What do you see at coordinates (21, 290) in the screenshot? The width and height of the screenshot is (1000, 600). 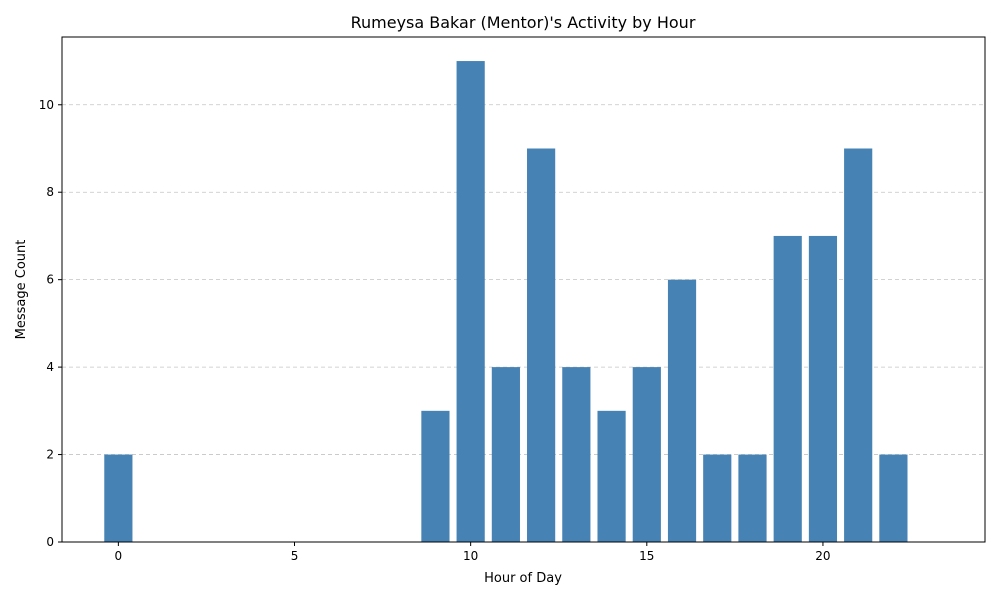 I see `y-axis-label: Message Count` at bounding box center [21, 290].